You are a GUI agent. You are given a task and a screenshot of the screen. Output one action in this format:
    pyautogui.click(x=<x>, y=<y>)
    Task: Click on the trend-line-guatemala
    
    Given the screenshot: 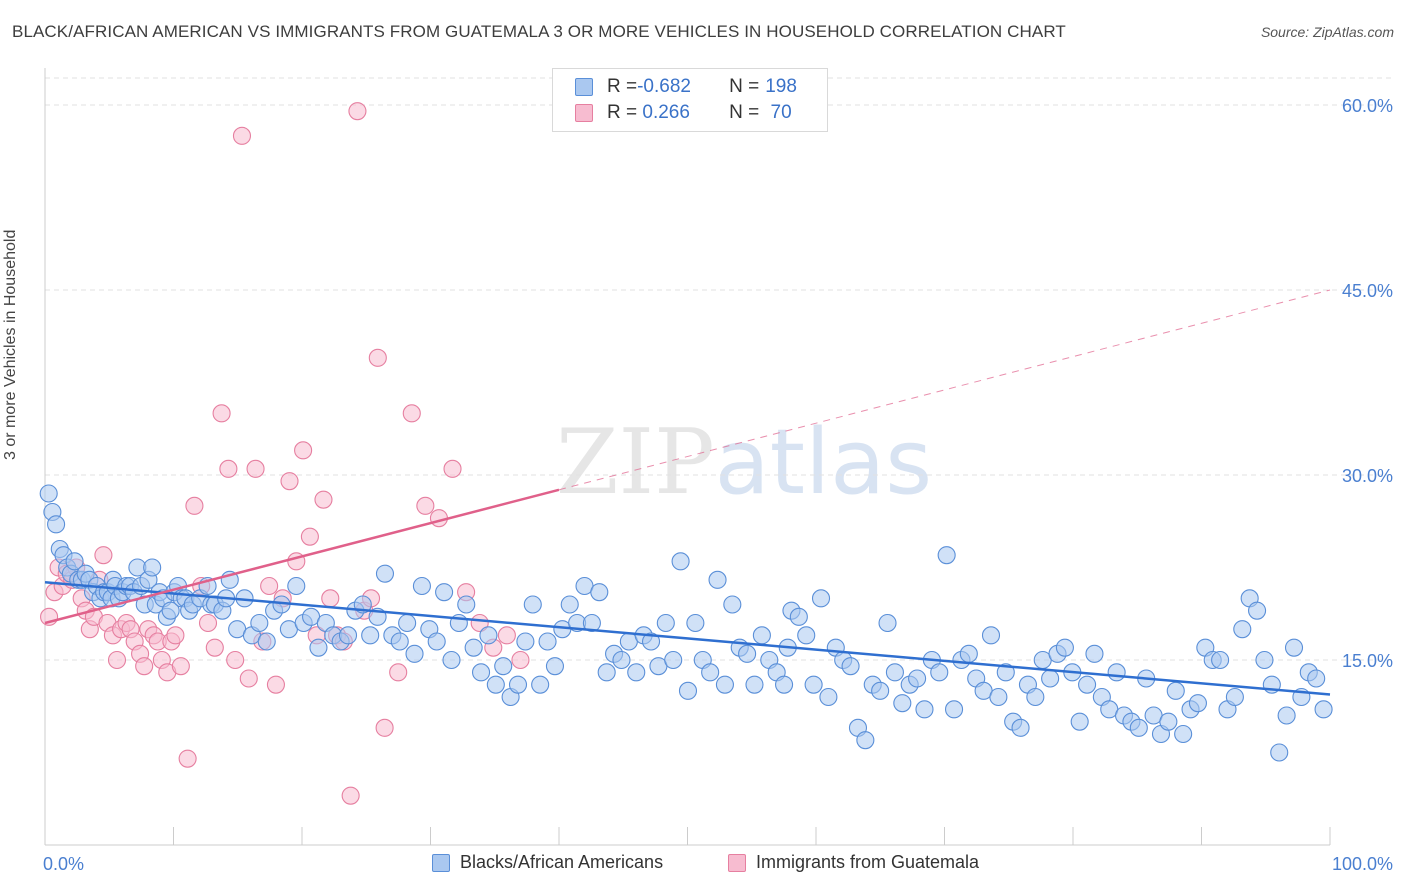 What is the action you would take?
    pyautogui.click(x=302, y=556)
    